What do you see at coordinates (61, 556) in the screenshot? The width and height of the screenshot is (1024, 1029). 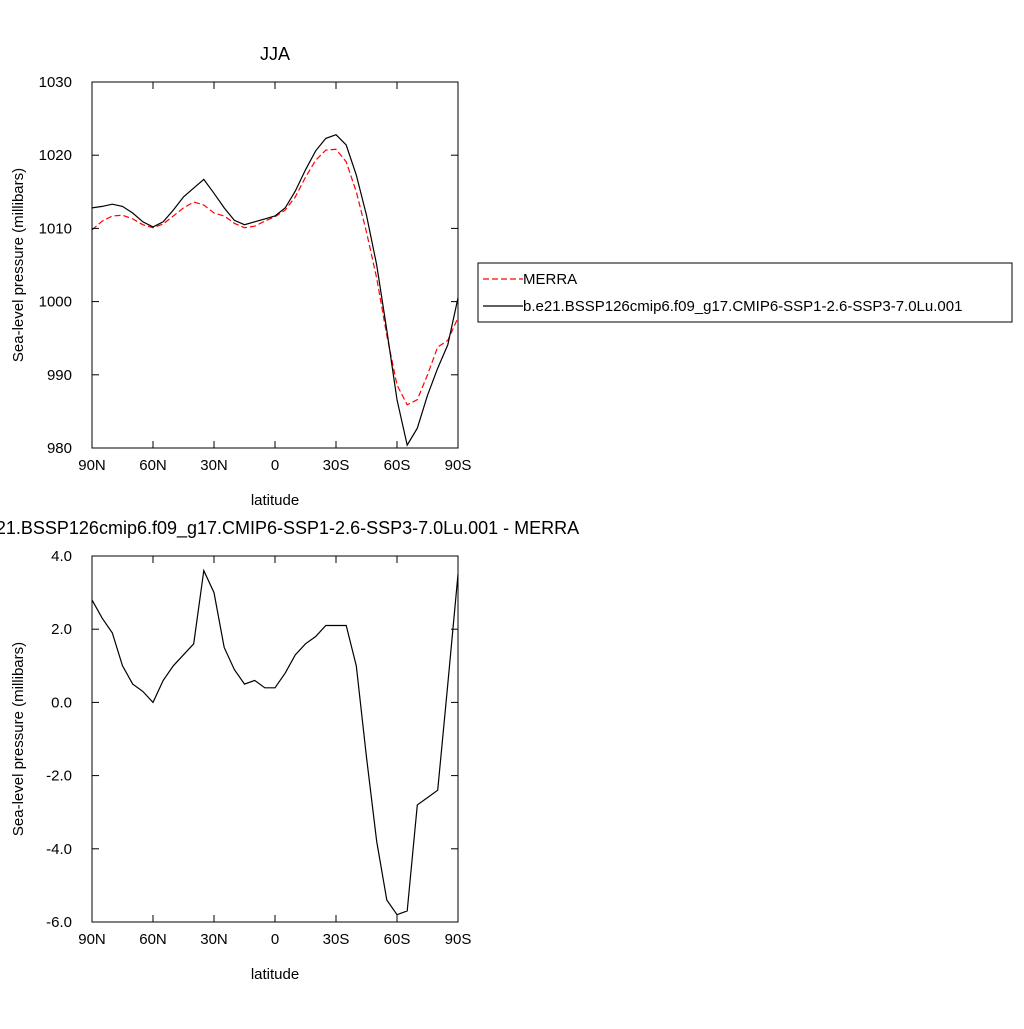 I see `y-tick-label: 4.0` at bounding box center [61, 556].